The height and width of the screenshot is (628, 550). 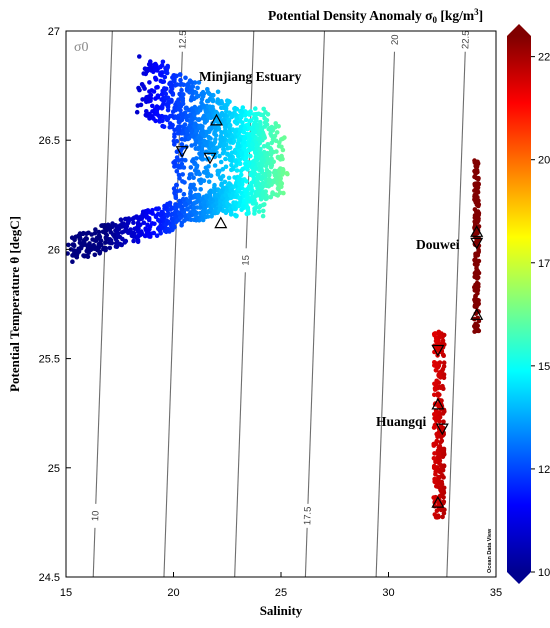 What do you see at coordinates (281, 585) in the screenshot?
I see `x-axis-ticks: 15 20 25 30 35` at bounding box center [281, 585].